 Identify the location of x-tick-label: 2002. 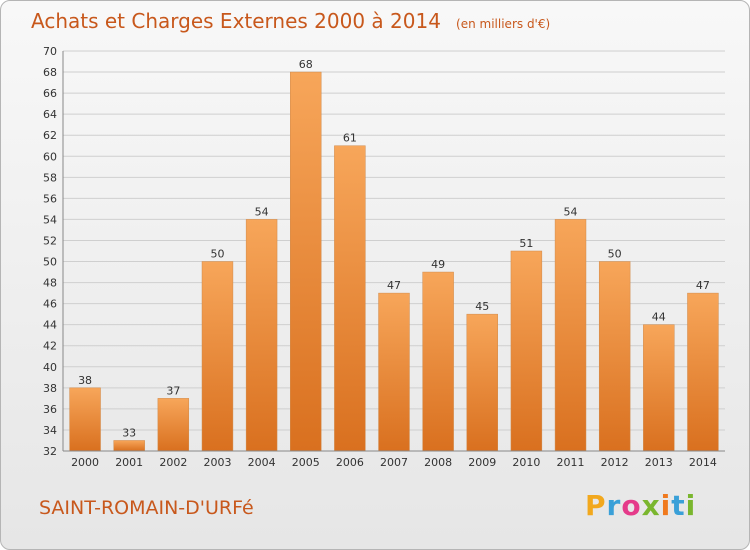
(173, 462).